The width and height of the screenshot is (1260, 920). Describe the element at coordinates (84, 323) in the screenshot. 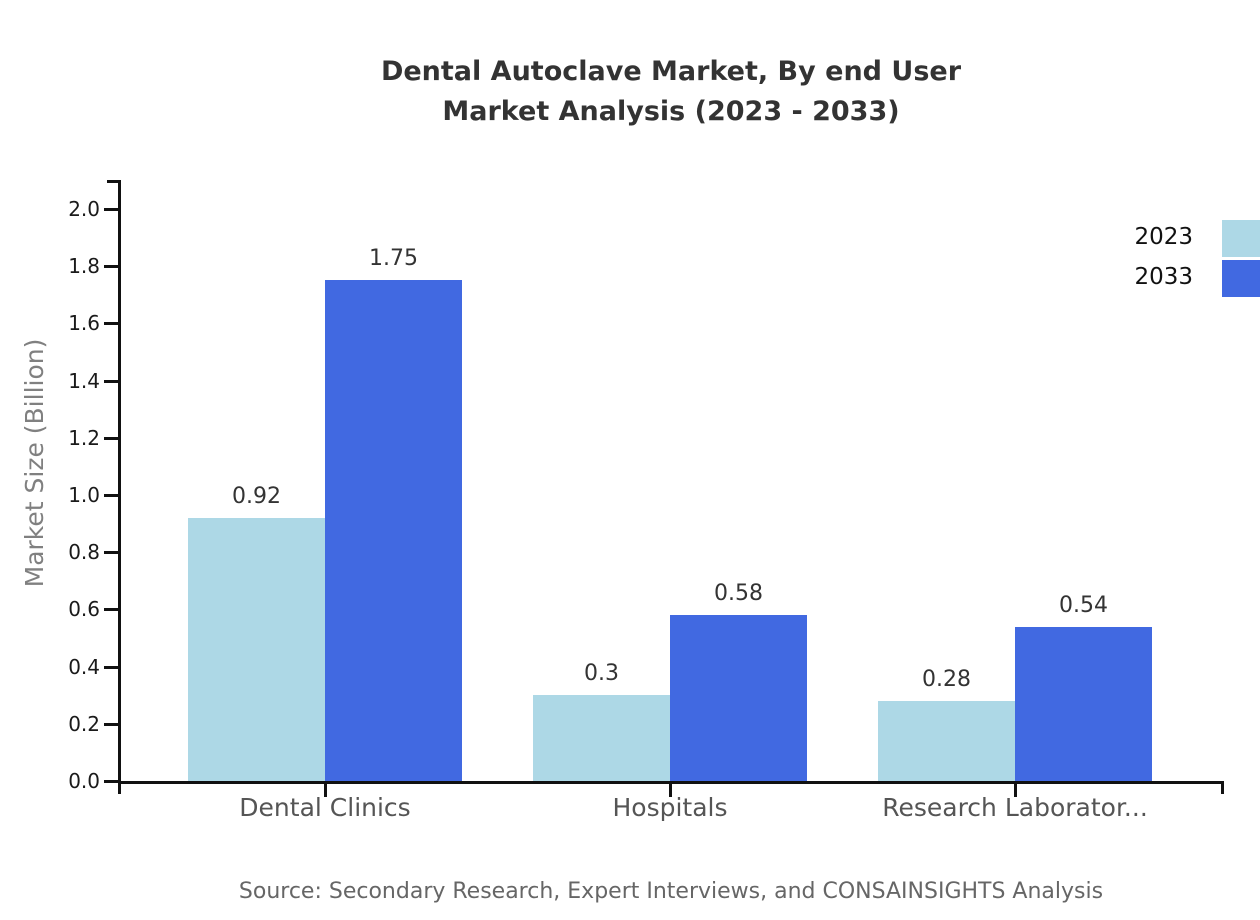

I see `y-tick-label: 1.6` at that location.